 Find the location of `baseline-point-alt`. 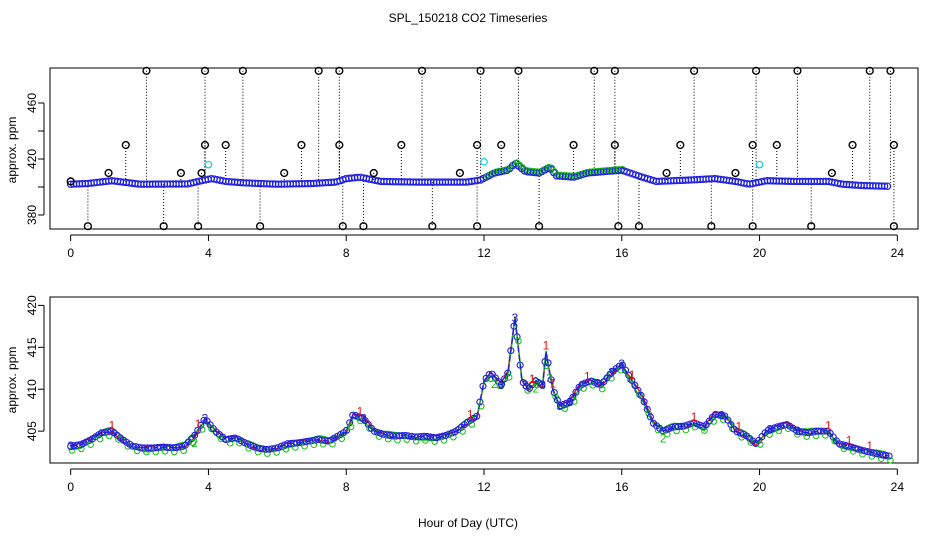

baseline-point-alt is located at coordinates (549, 167).